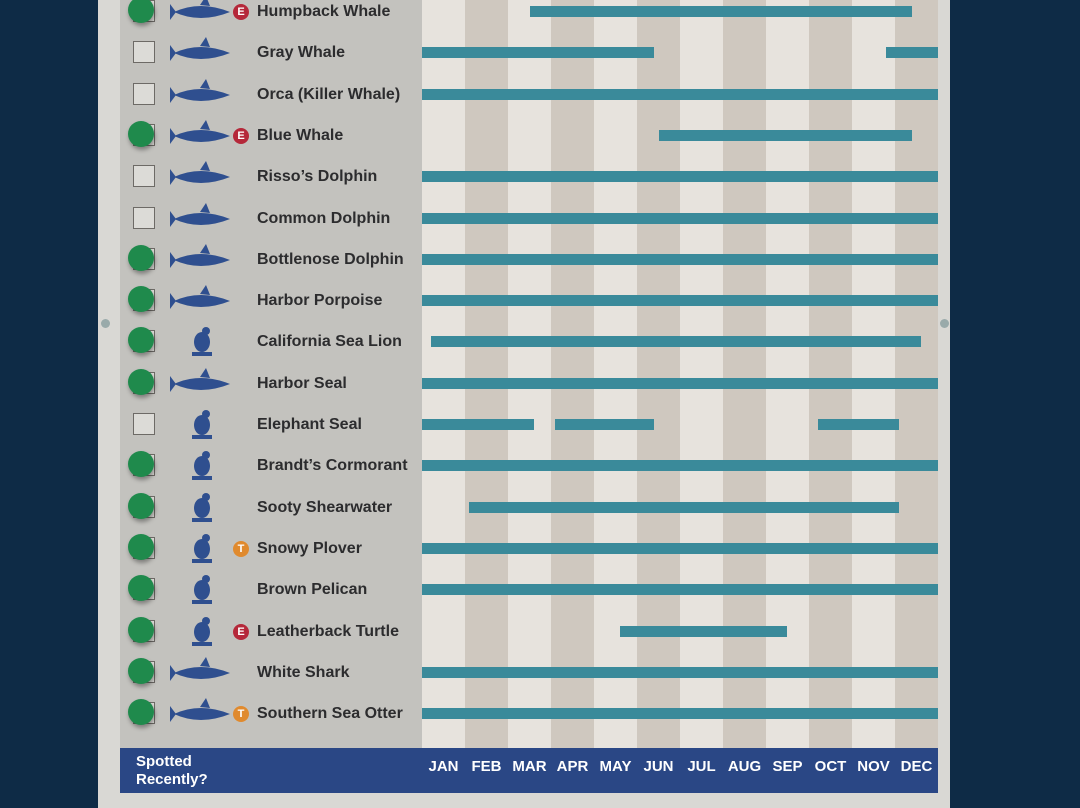 This screenshot has height=808, width=1080. I want to click on species-name: Orca (Killer Whale), so click(329, 94).